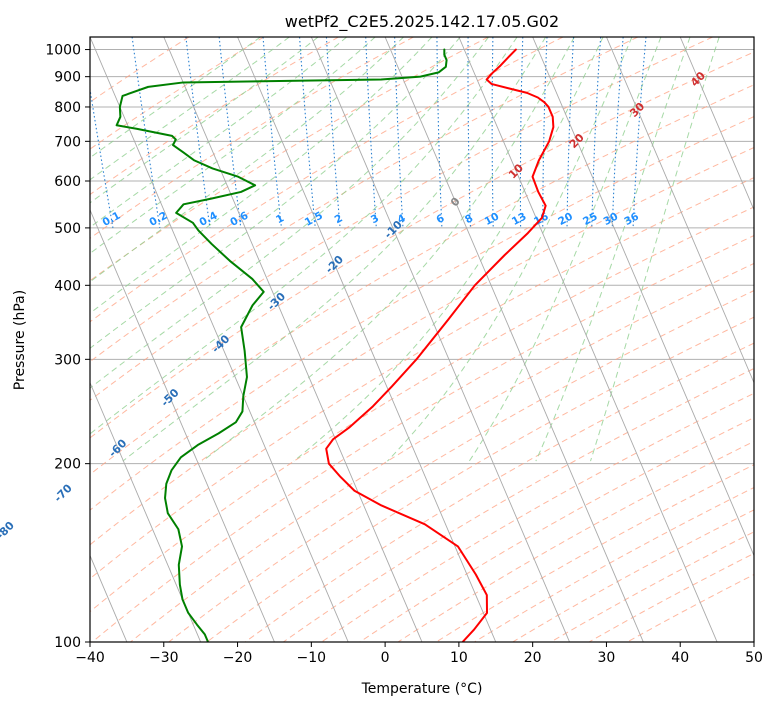 The image size is (775, 712). I want to click on x-axis-label: Temperature (°C), so click(422, 689).